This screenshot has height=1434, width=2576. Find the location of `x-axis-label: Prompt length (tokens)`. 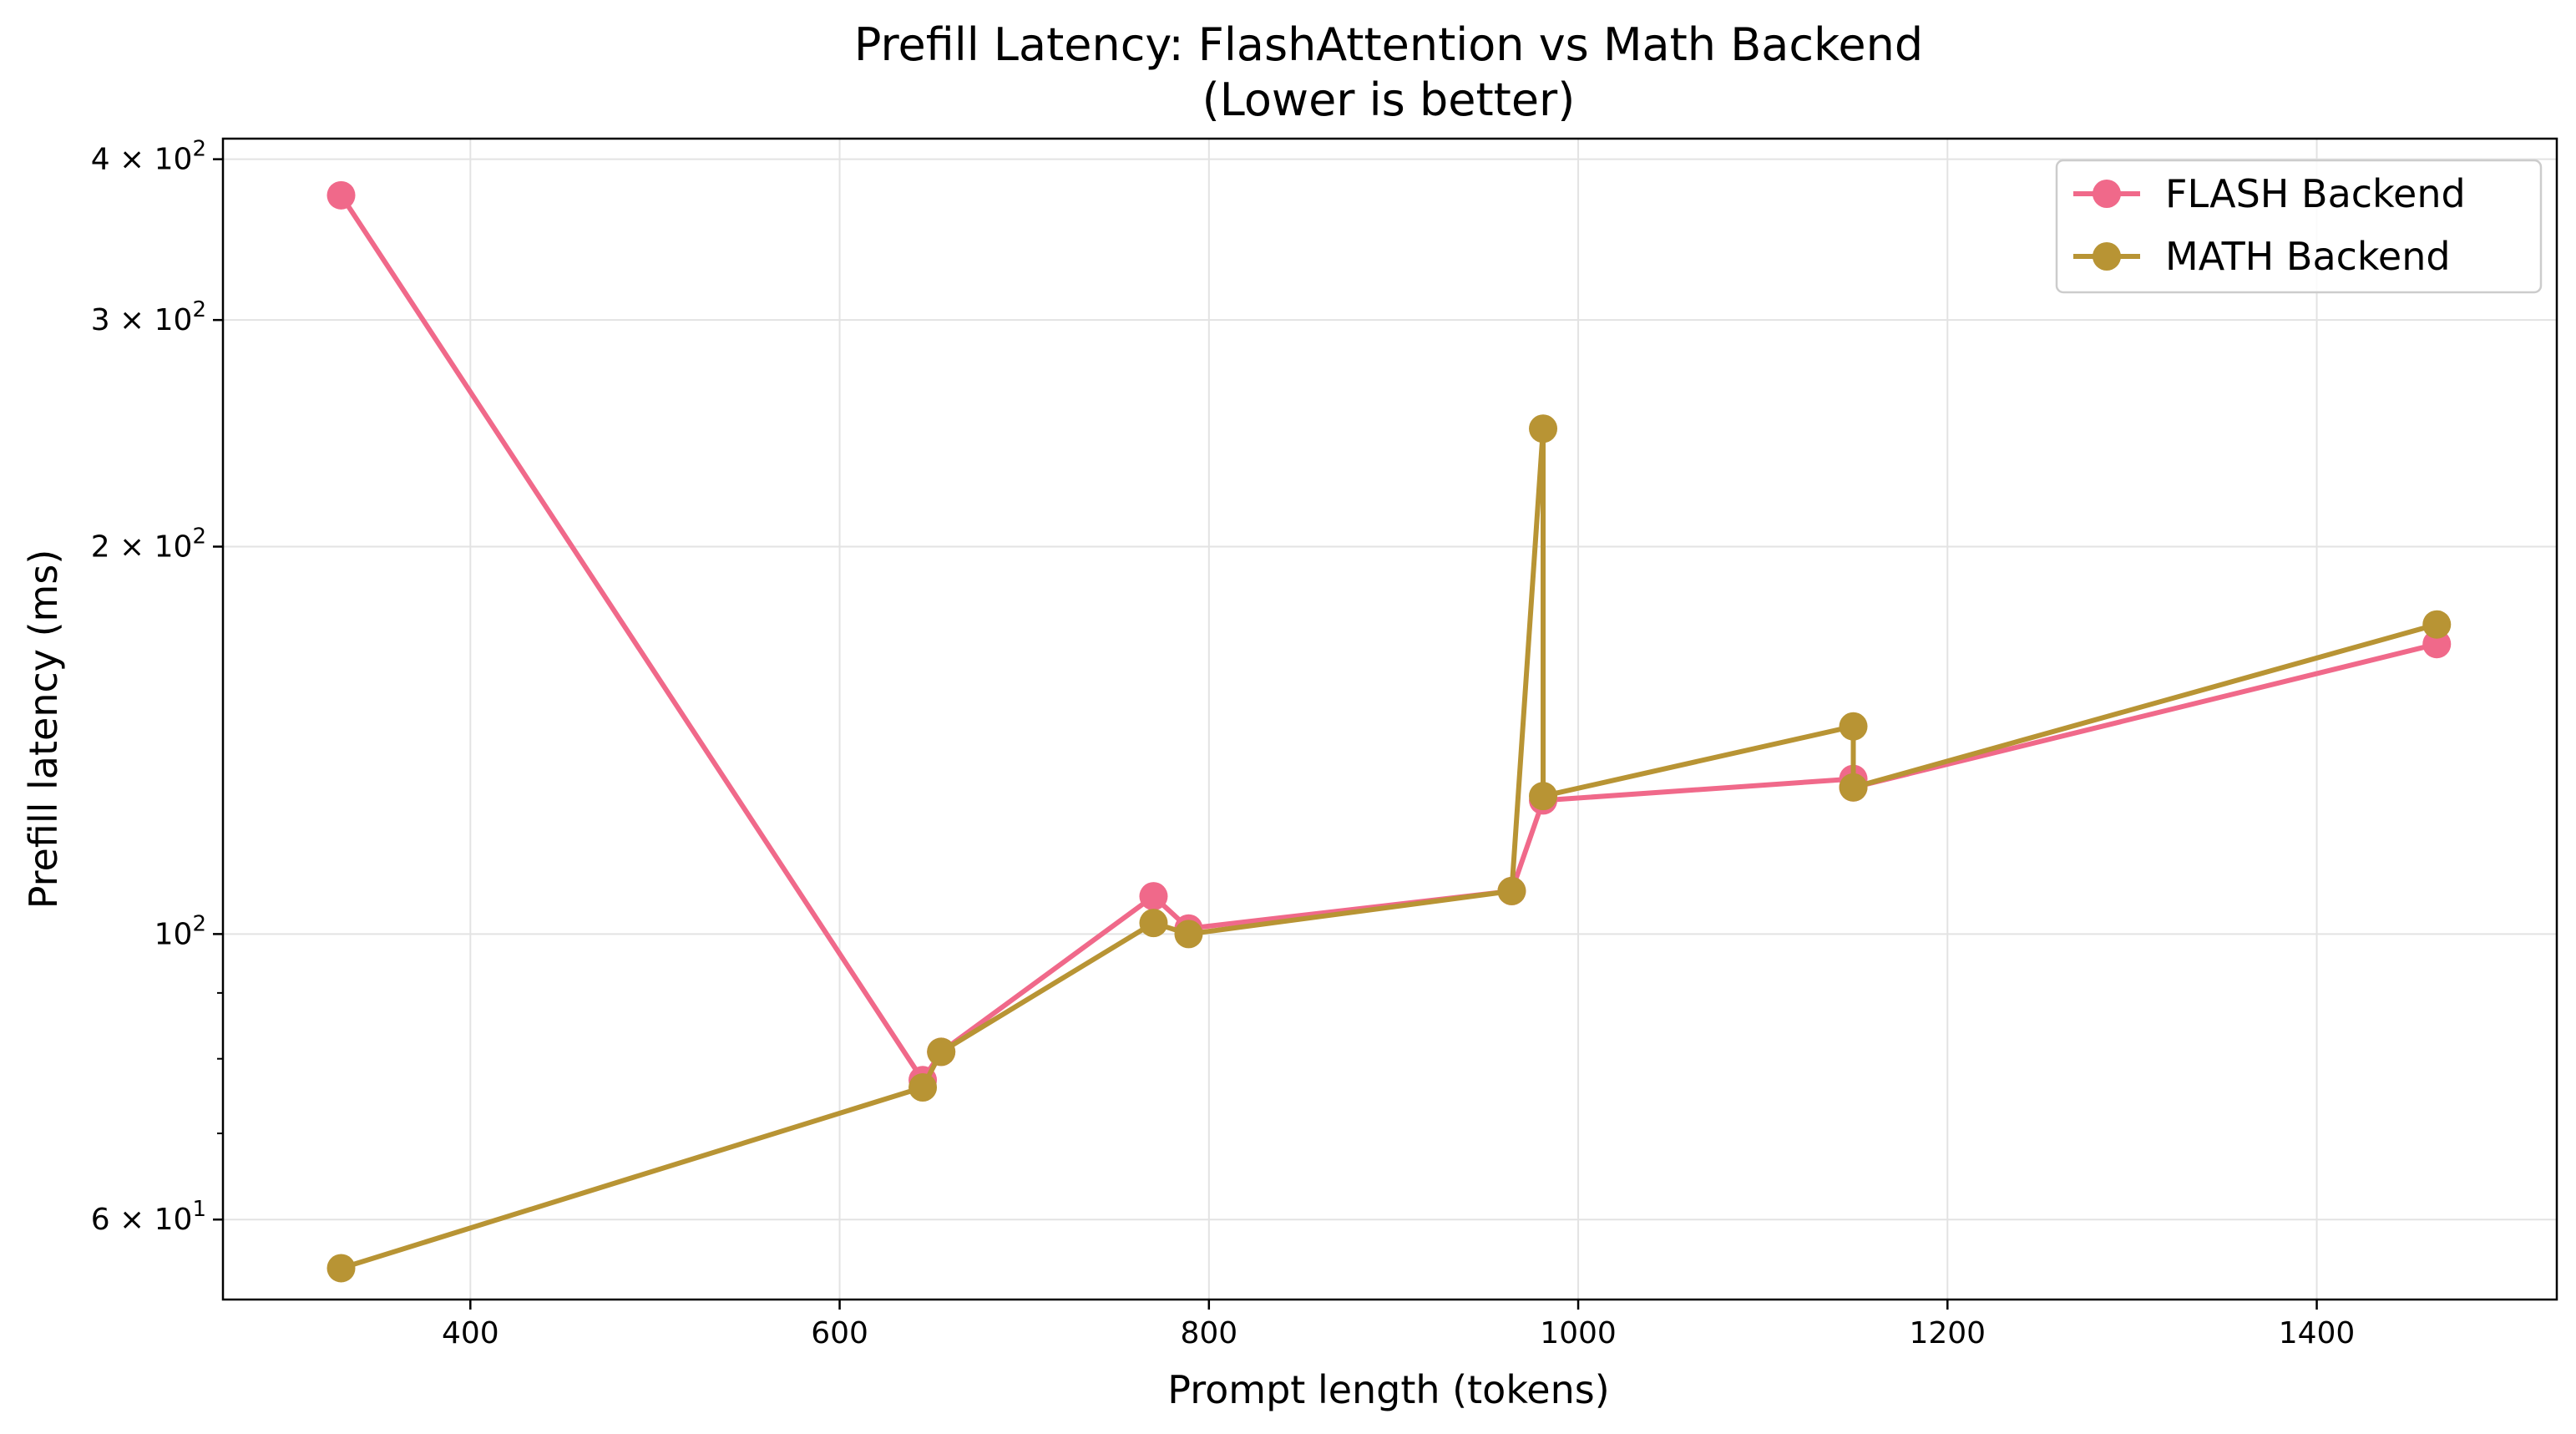

x-axis-label: Prompt length (tokens) is located at coordinates (1388, 1389).